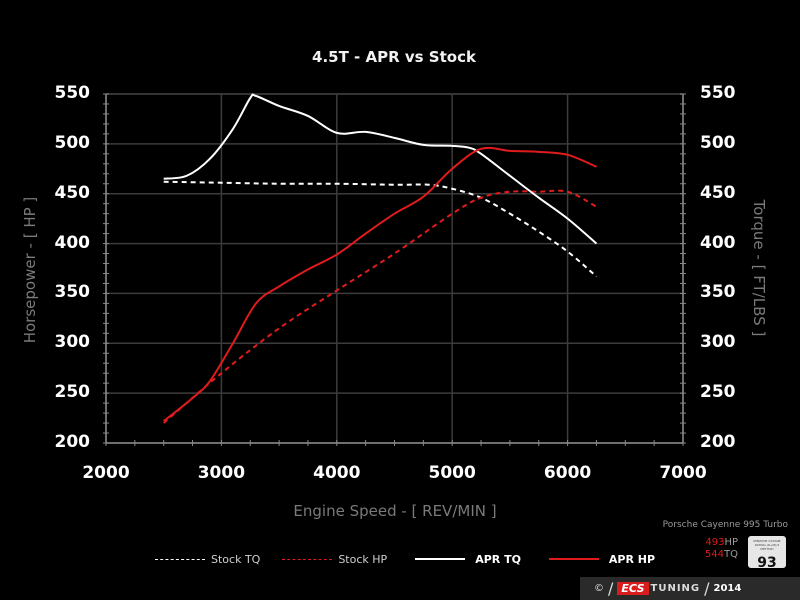  What do you see at coordinates (718, 142) in the screenshot?
I see `y-tick-label-right: 500` at bounding box center [718, 142].